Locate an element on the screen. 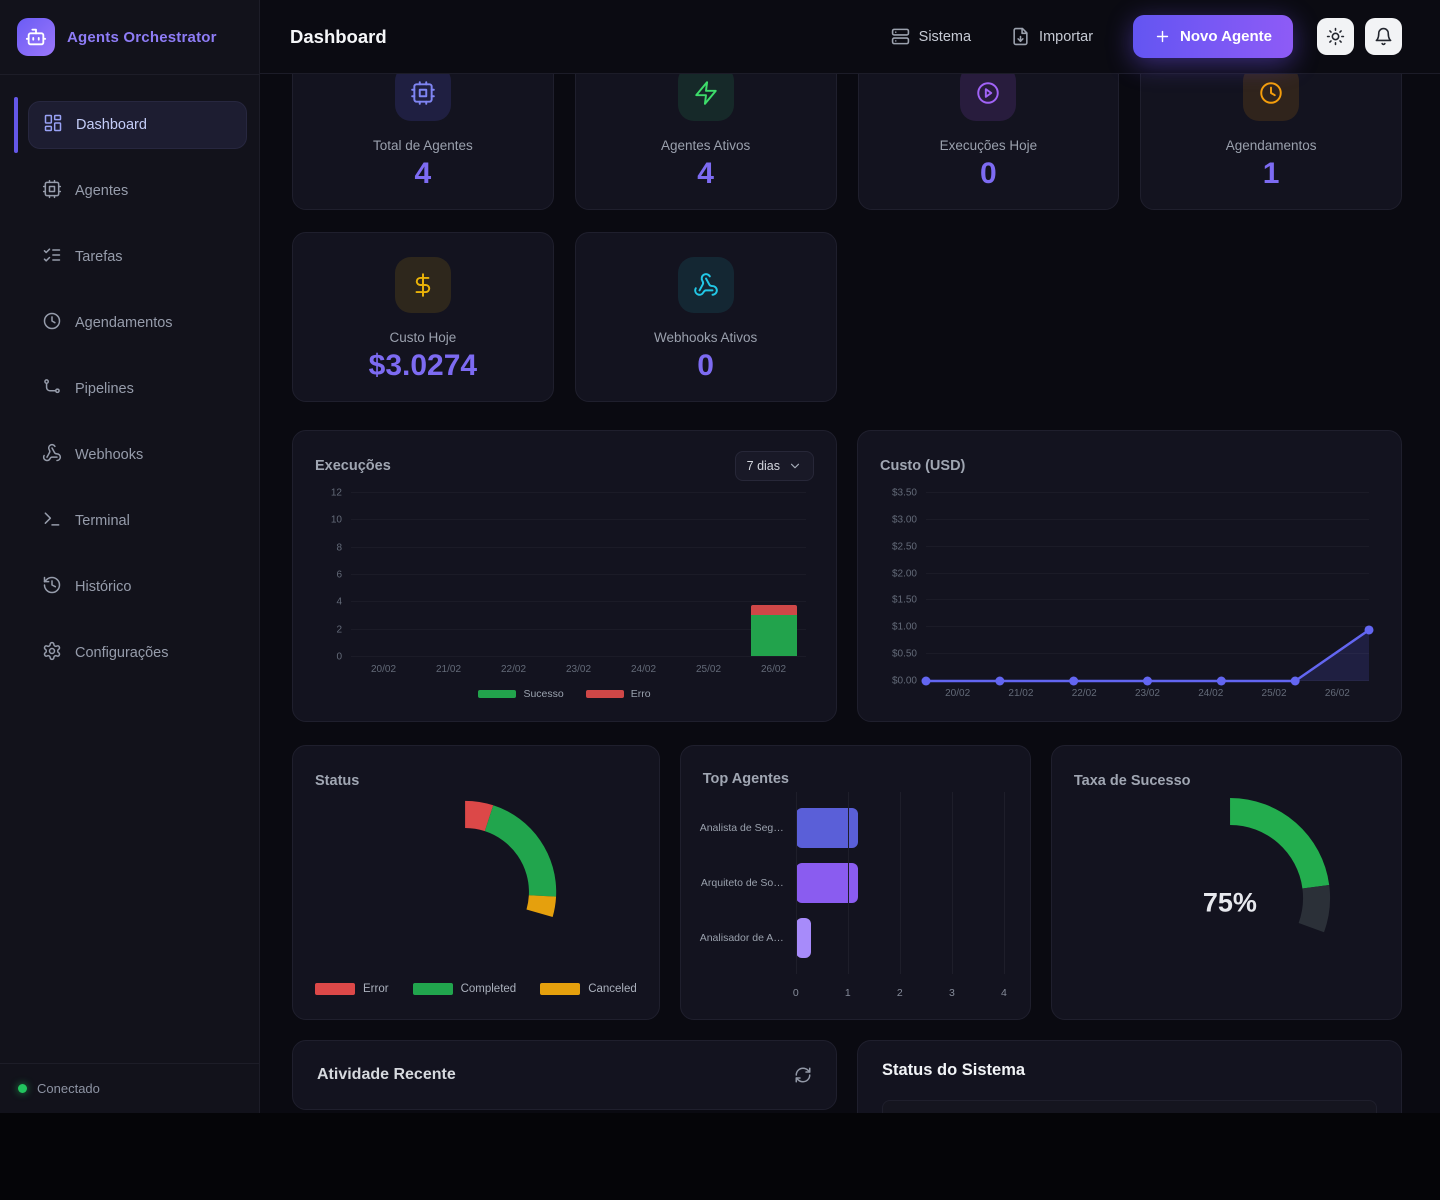 This screenshot has height=1200, width=1440. sidebar-item-dashboard: Dashboard is located at coordinates (130, 125).